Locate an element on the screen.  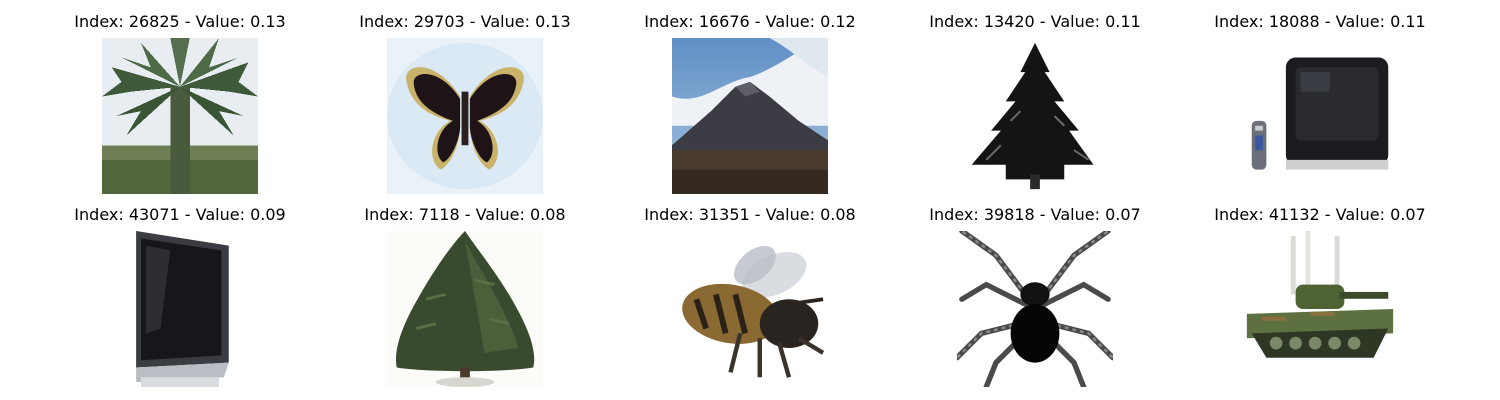
panel-title: Index: 16676 - Value: 0.12 is located at coordinates (750, 21).